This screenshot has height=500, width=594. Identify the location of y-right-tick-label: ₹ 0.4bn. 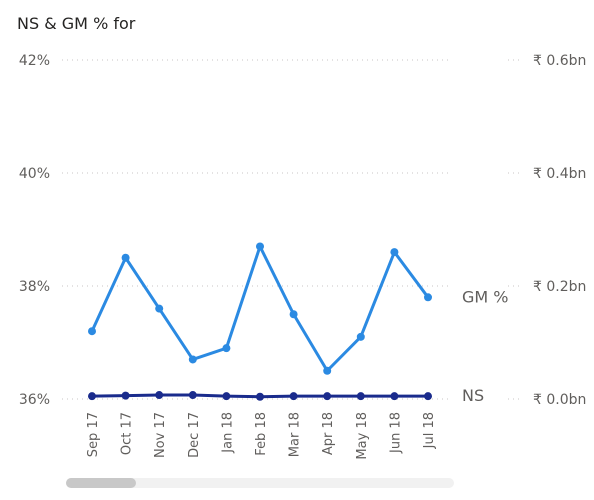
(559, 174).